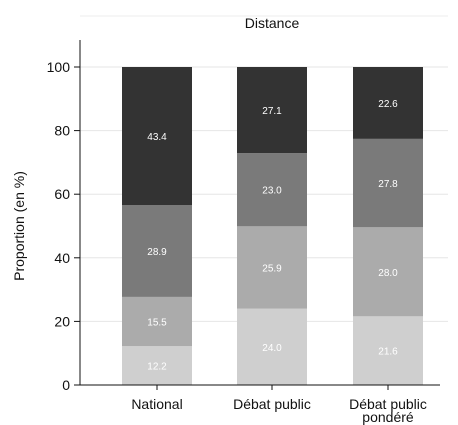  Describe the element at coordinates (388, 273) in the screenshot. I see `bar-value-label: 28.0` at that location.